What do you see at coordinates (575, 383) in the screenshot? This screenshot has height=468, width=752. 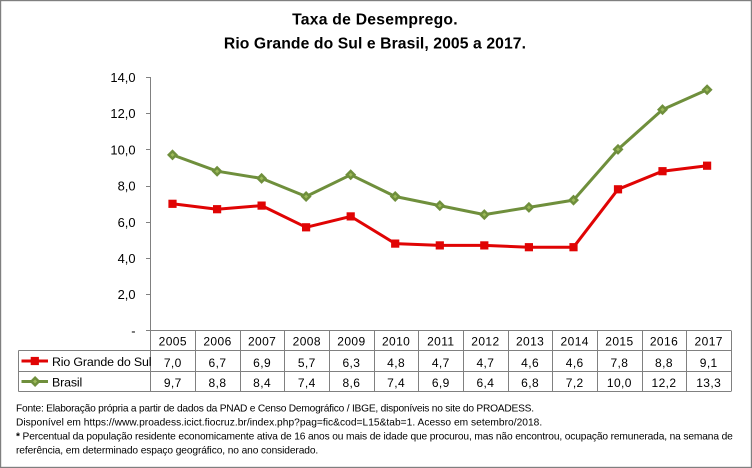 I see `svg-text: 7,2` at bounding box center [575, 383].